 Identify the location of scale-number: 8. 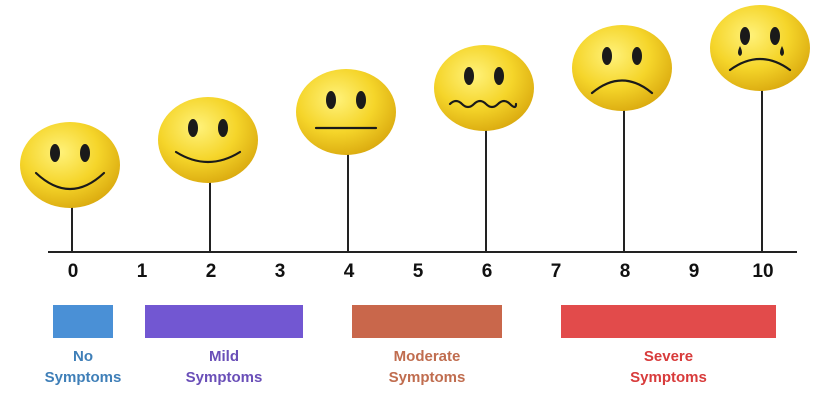
(625, 271).